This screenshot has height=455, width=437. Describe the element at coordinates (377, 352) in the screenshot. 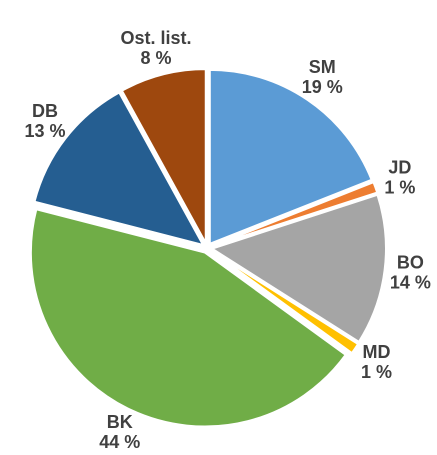

I see `slice-label-name: MD` at that location.